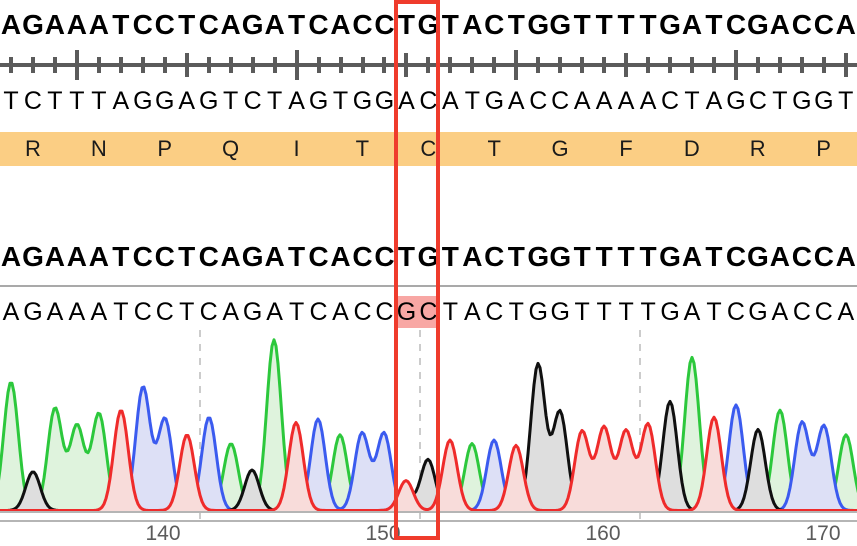 The height and width of the screenshot is (546, 857). What do you see at coordinates (494, 148) in the screenshot?
I see `amino-acid-residue: T` at bounding box center [494, 148].